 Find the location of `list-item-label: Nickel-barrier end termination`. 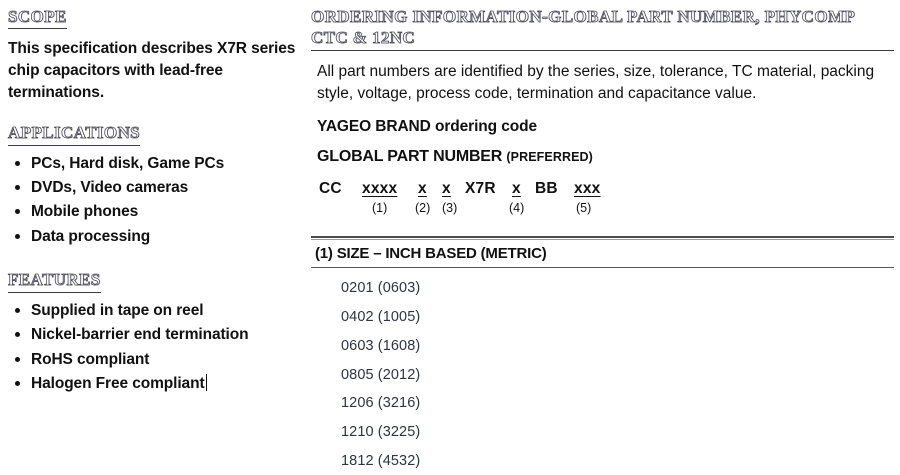

list-item-label: Nickel-barrier end termination is located at coordinates (140, 335).